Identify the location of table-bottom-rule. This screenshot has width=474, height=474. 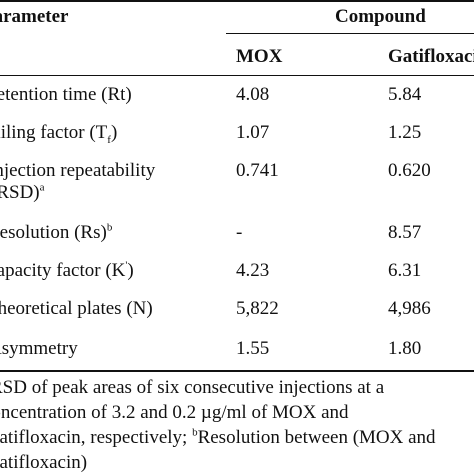
(237, 371).